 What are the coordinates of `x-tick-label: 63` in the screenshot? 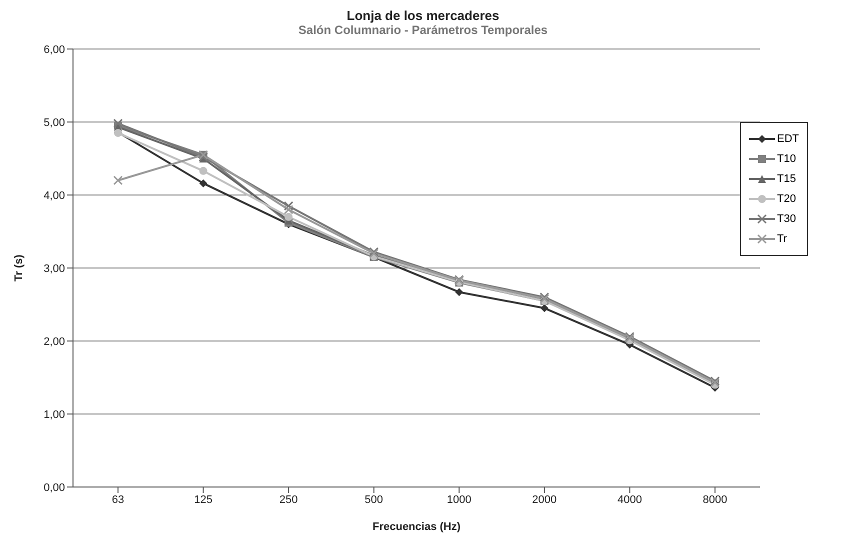 It's located at (118, 500).